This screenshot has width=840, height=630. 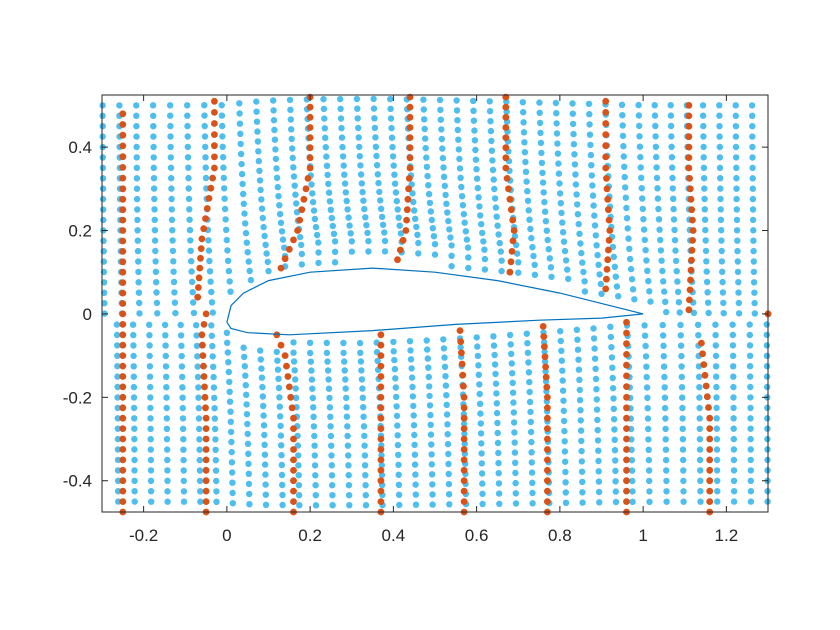 What do you see at coordinates (80, 147) in the screenshot?
I see `y-tick-label: 0.4` at bounding box center [80, 147].